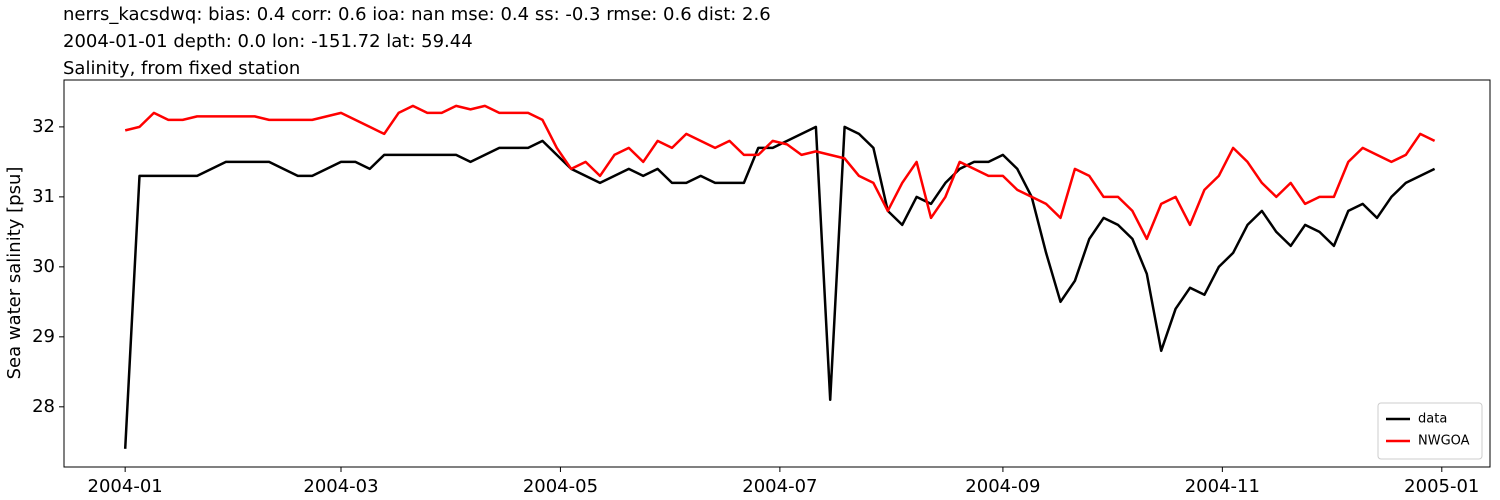  Describe the element at coordinates (1441, 486) in the screenshot. I see `x-tick-label: 2005-01` at that location.